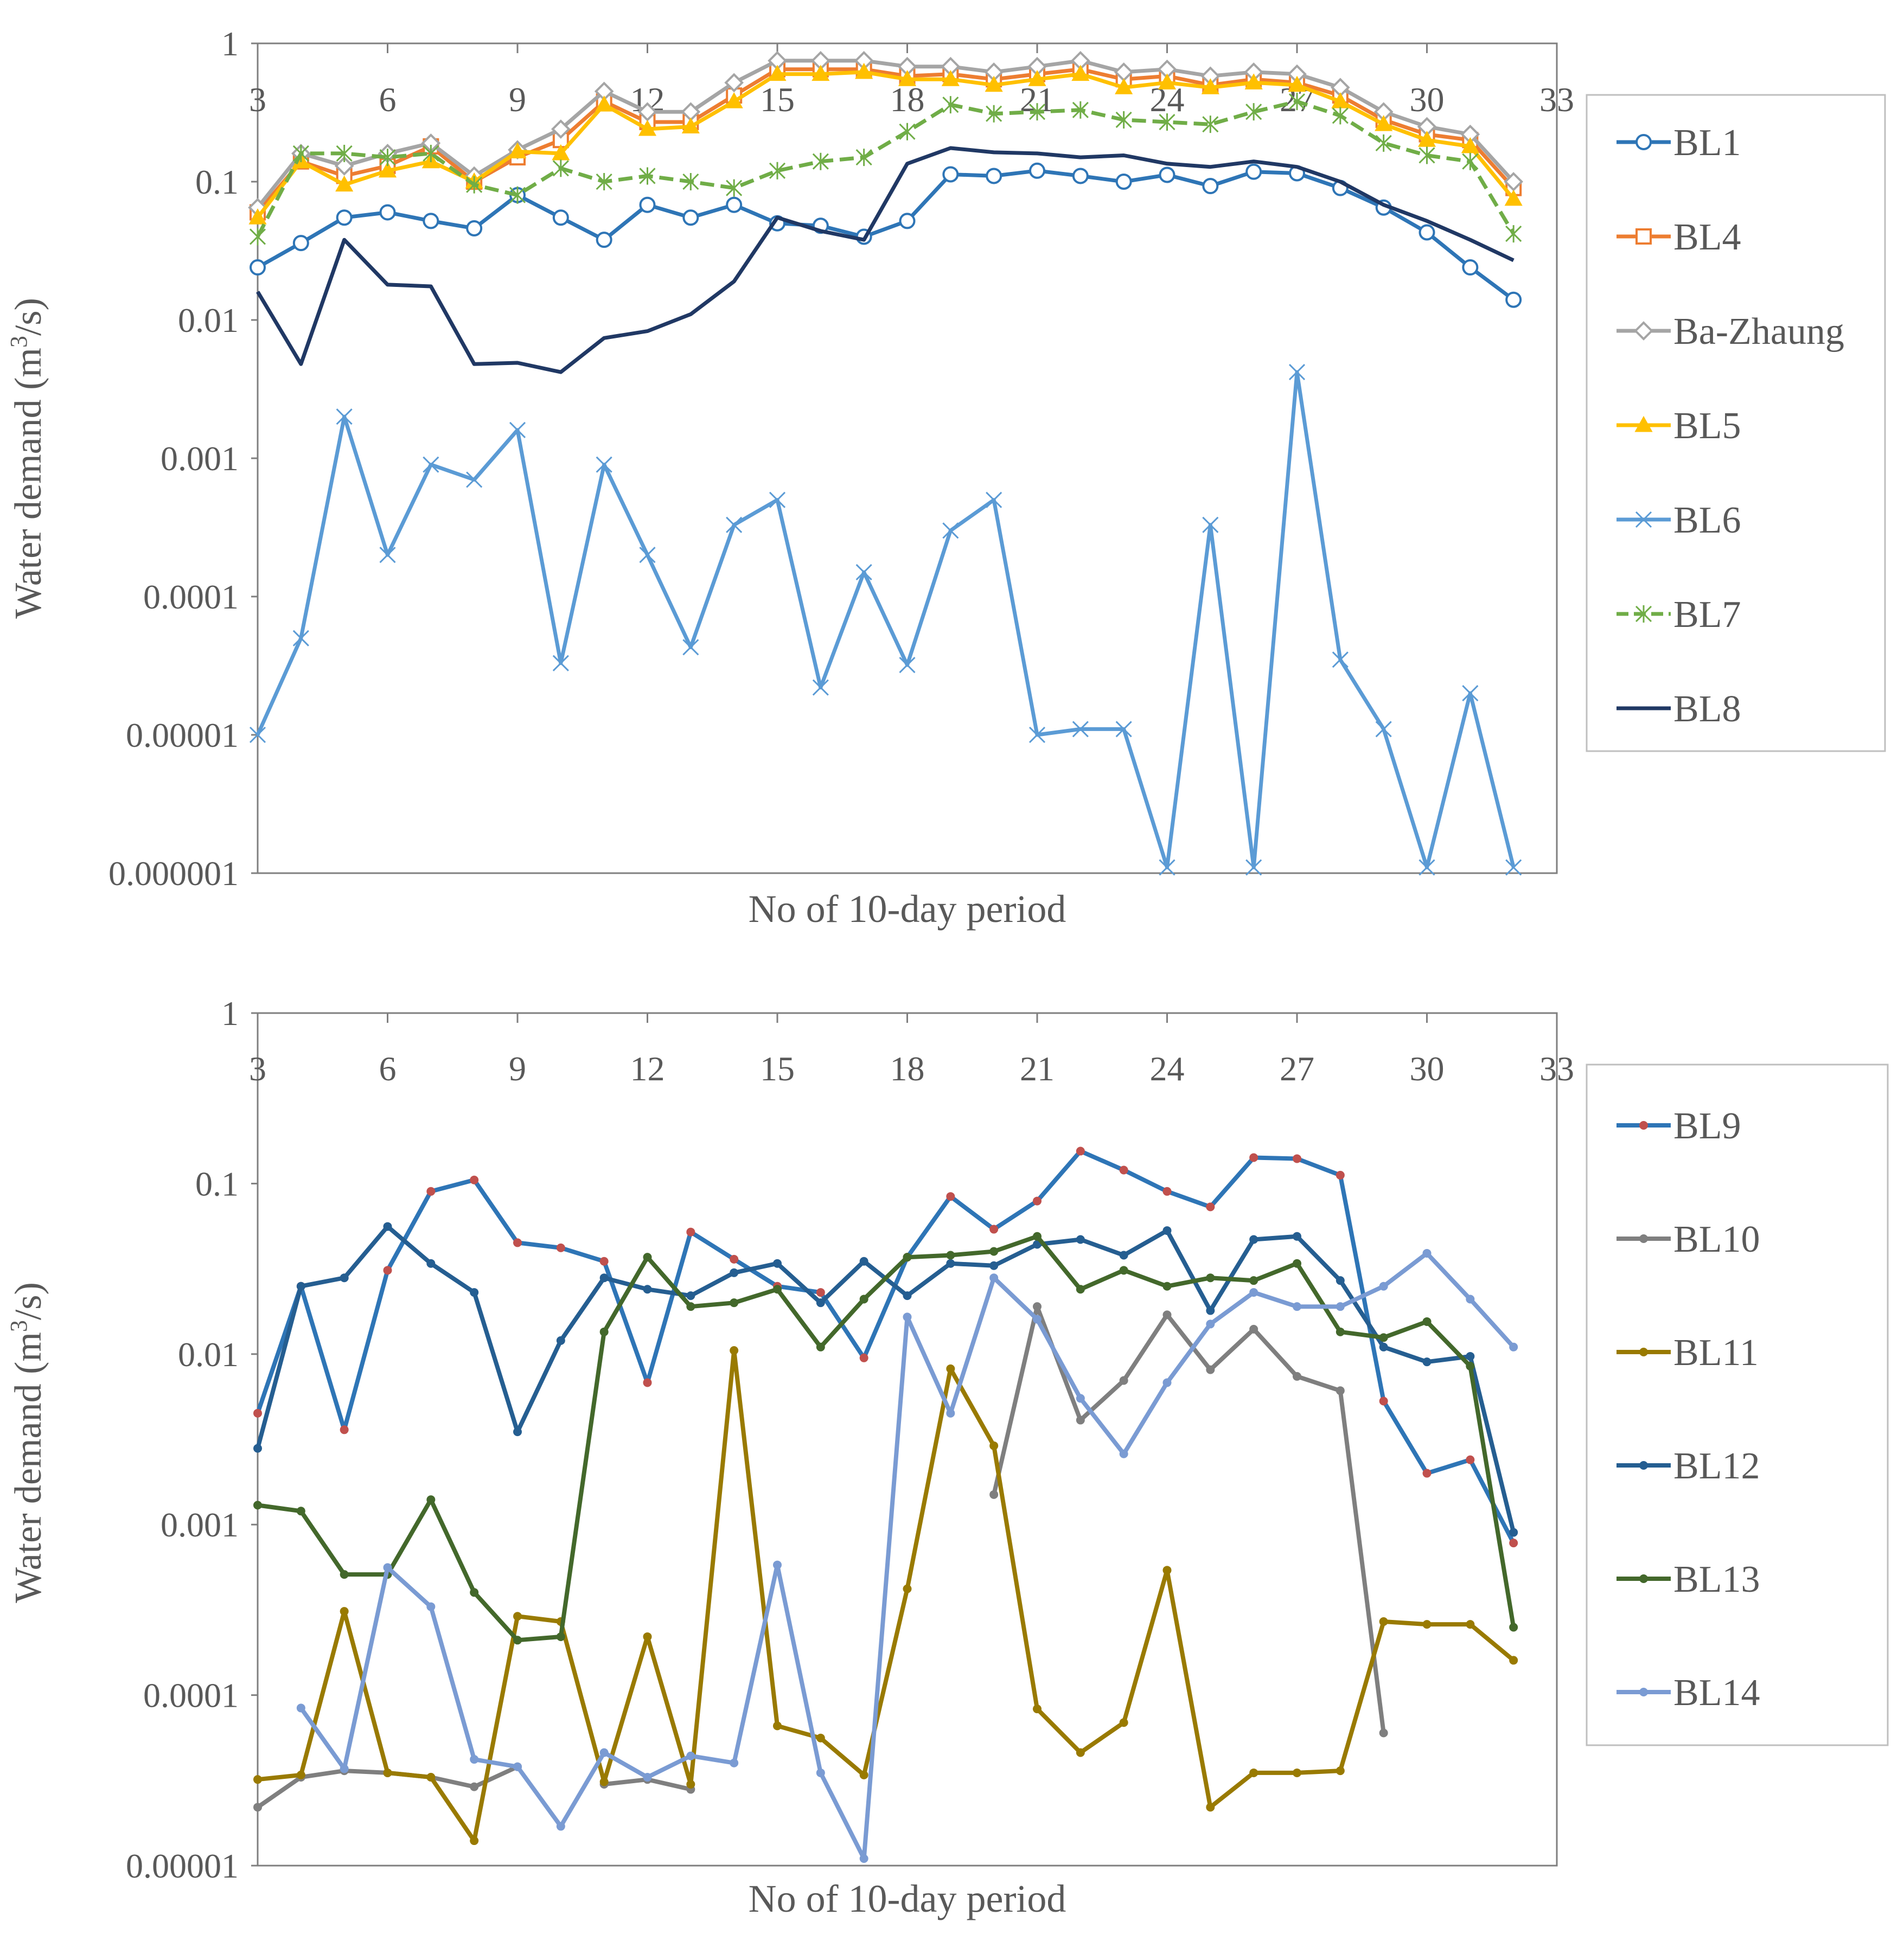 Image resolution: width=1904 pixels, height=1941 pixels. Describe the element at coordinates (191, 597) in the screenshot. I see `y-tick-label: 0.0001` at that location.